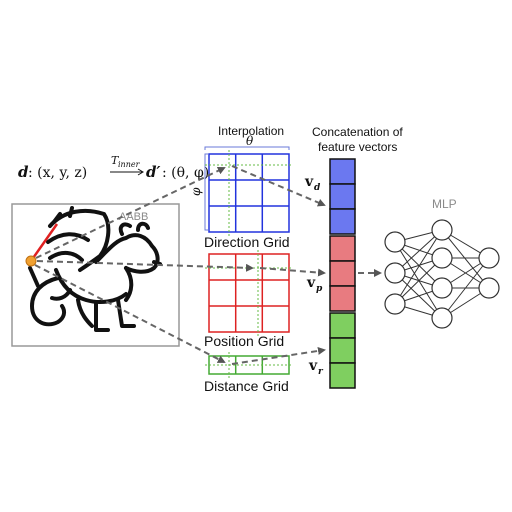 Image resolution: width=512 pixels, height=512 pixels. What do you see at coordinates (246, 386) in the screenshot?
I see `distance-grid-label: Distance Grid` at bounding box center [246, 386].